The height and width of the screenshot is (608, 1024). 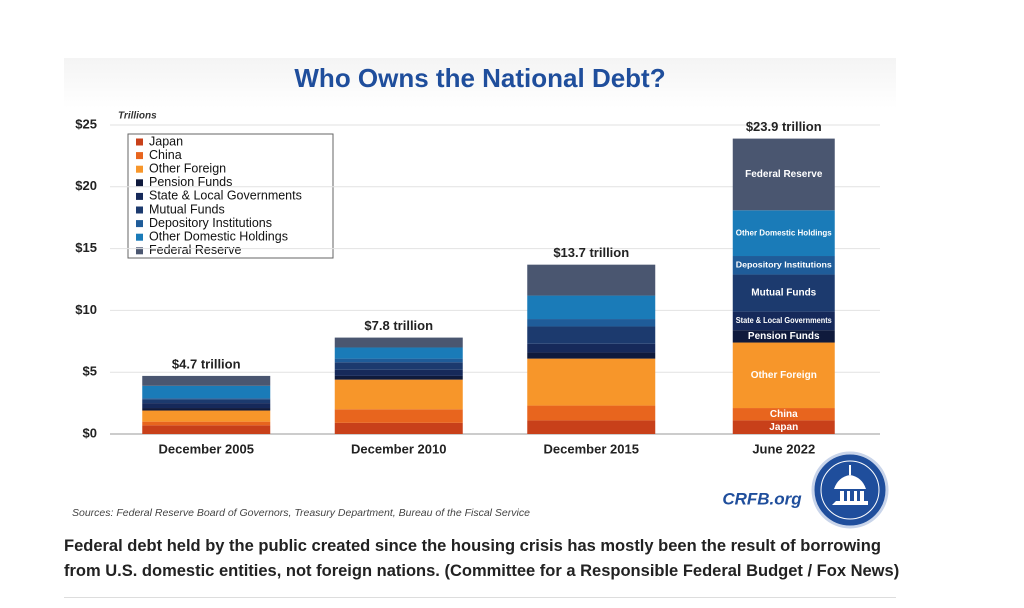 What do you see at coordinates (206, 448) in the screenshot?
I see `x-tick-label: December 2005` at bounding box center [206, 448].